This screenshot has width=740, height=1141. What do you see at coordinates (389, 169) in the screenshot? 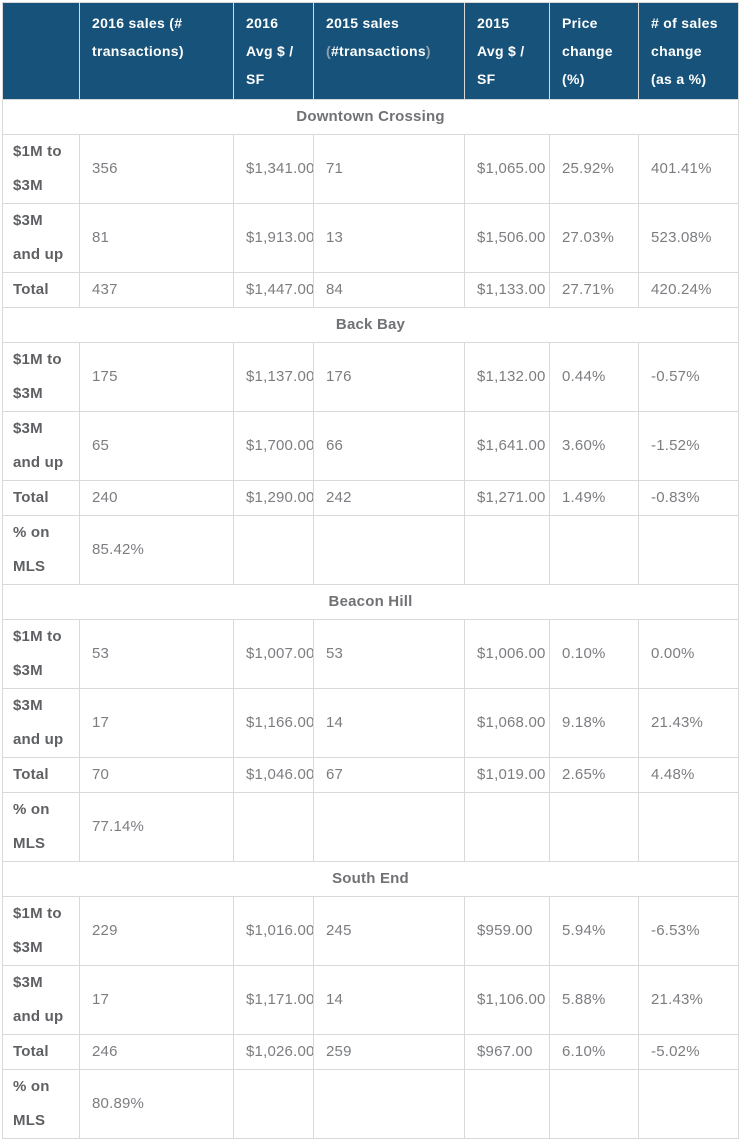
I see `cell-2015-transactions: 71` at bounding box center [389, 169].